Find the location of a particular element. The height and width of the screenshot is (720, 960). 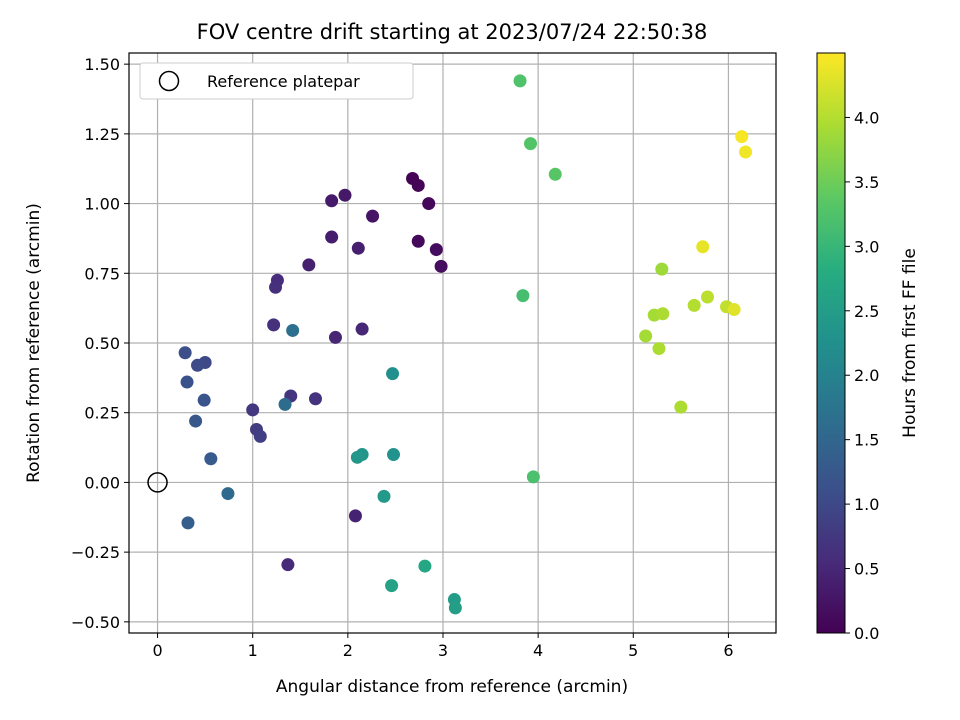

y-tick-label: −0.25 is located at coordinates (95, 552).